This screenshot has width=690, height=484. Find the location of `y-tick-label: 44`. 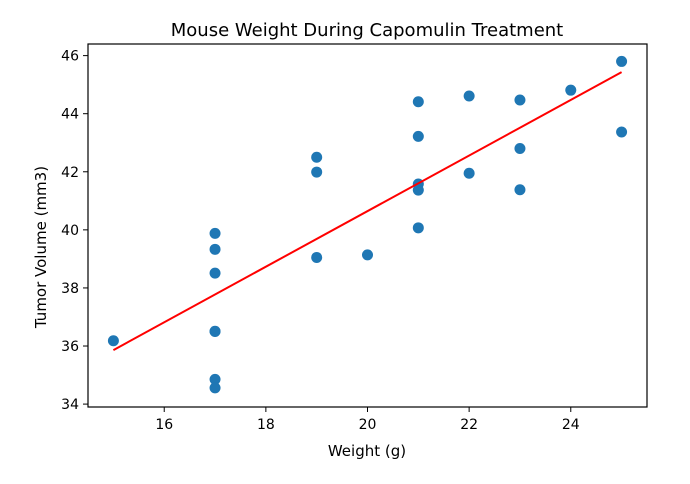

y-tick-label: 44 is located at coordinates (70, 115).